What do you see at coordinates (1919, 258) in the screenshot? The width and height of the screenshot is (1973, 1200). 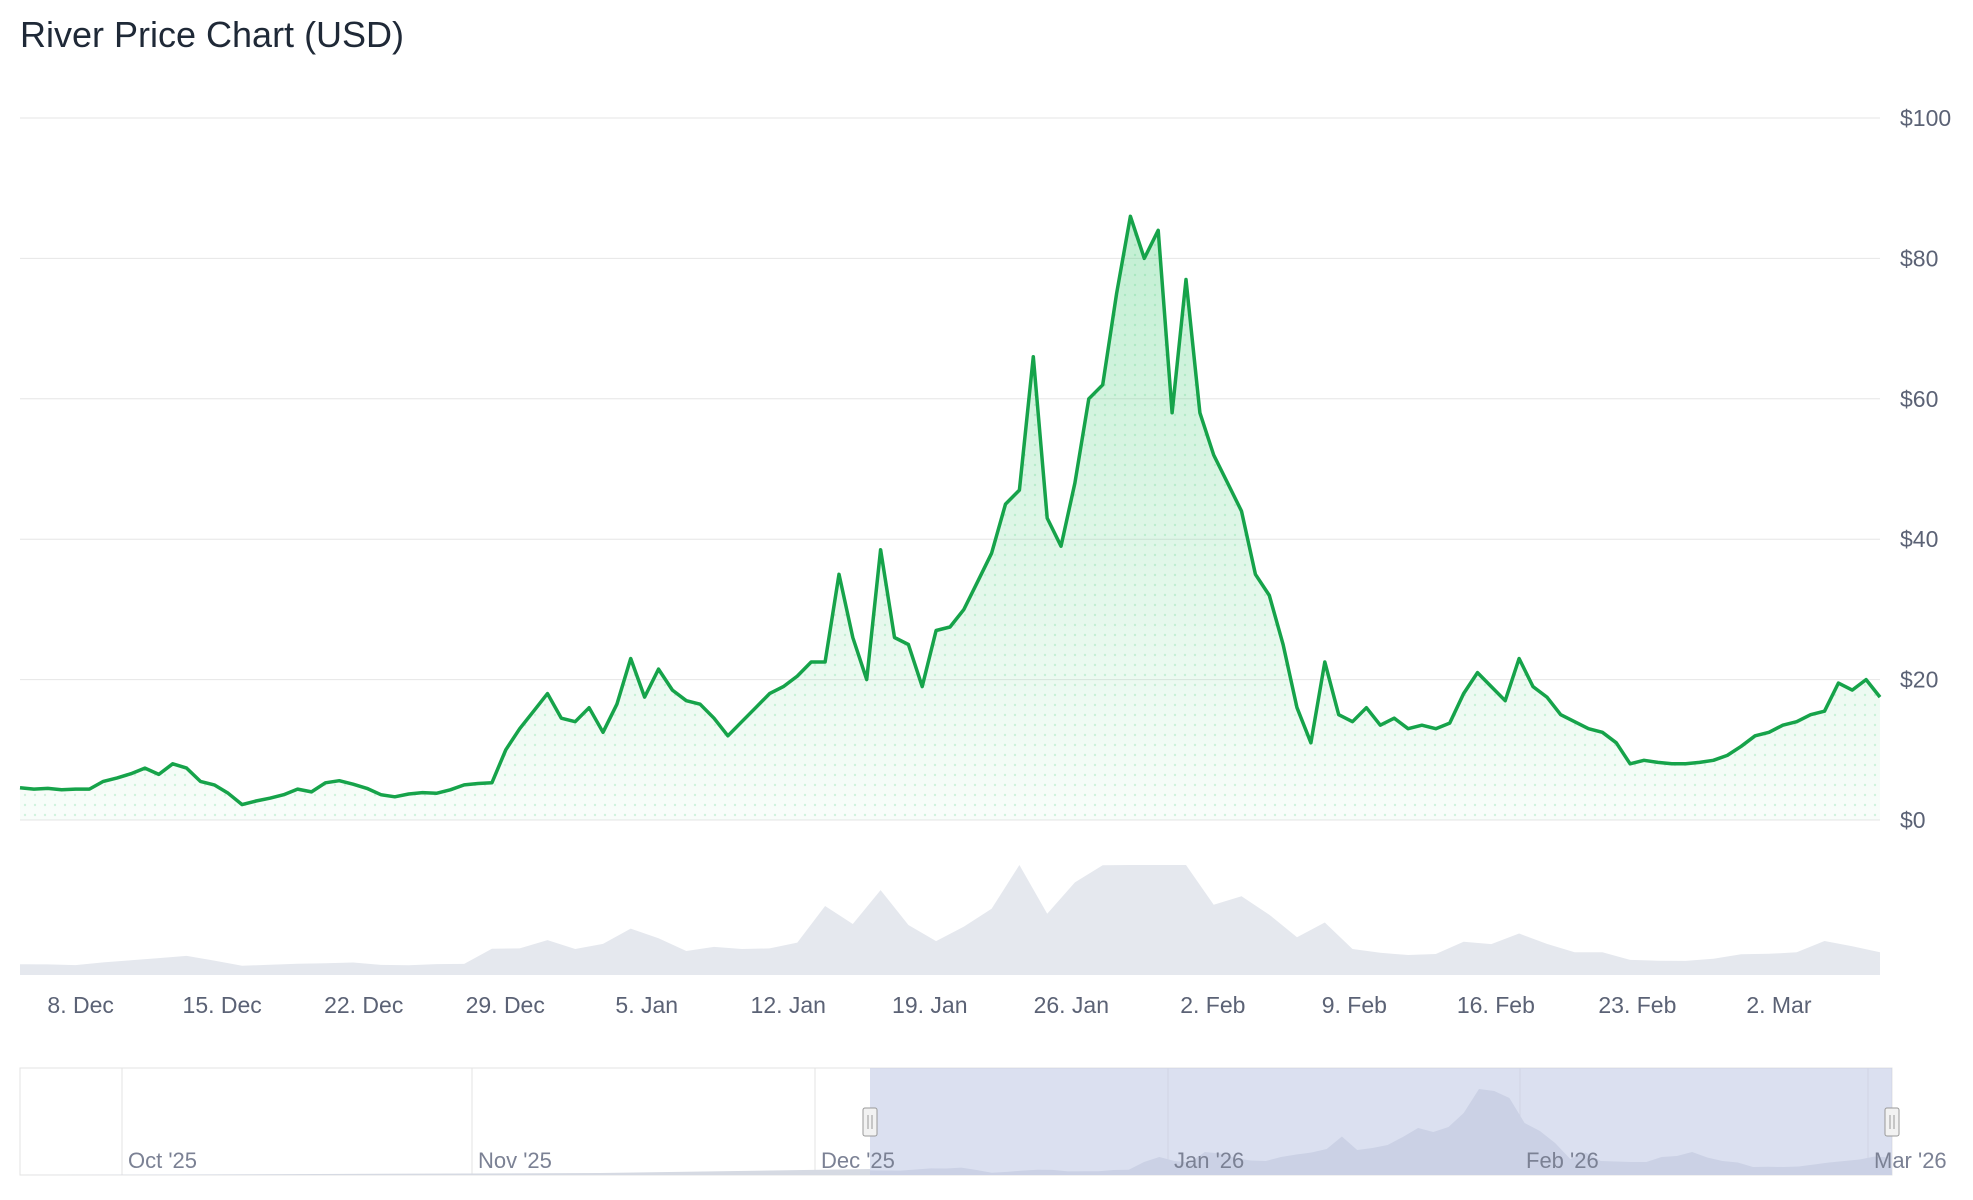 I see `y-tick-label: $80` at bounding box center [1919, 258].